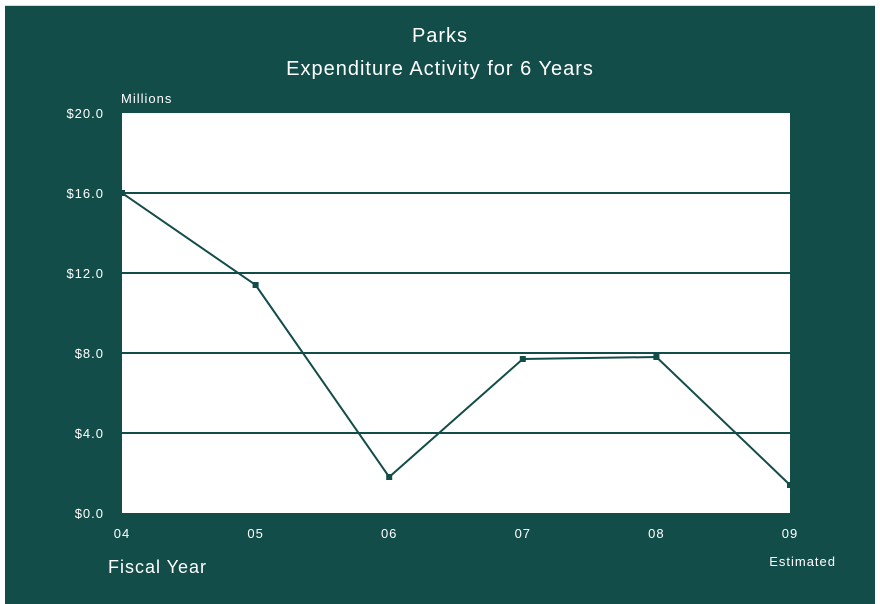 The height and width of the screenshot is (604, 880). Describe the element at coordinates (656, 533) in the screenshot. I see `x-tick-label: 08` at that location.